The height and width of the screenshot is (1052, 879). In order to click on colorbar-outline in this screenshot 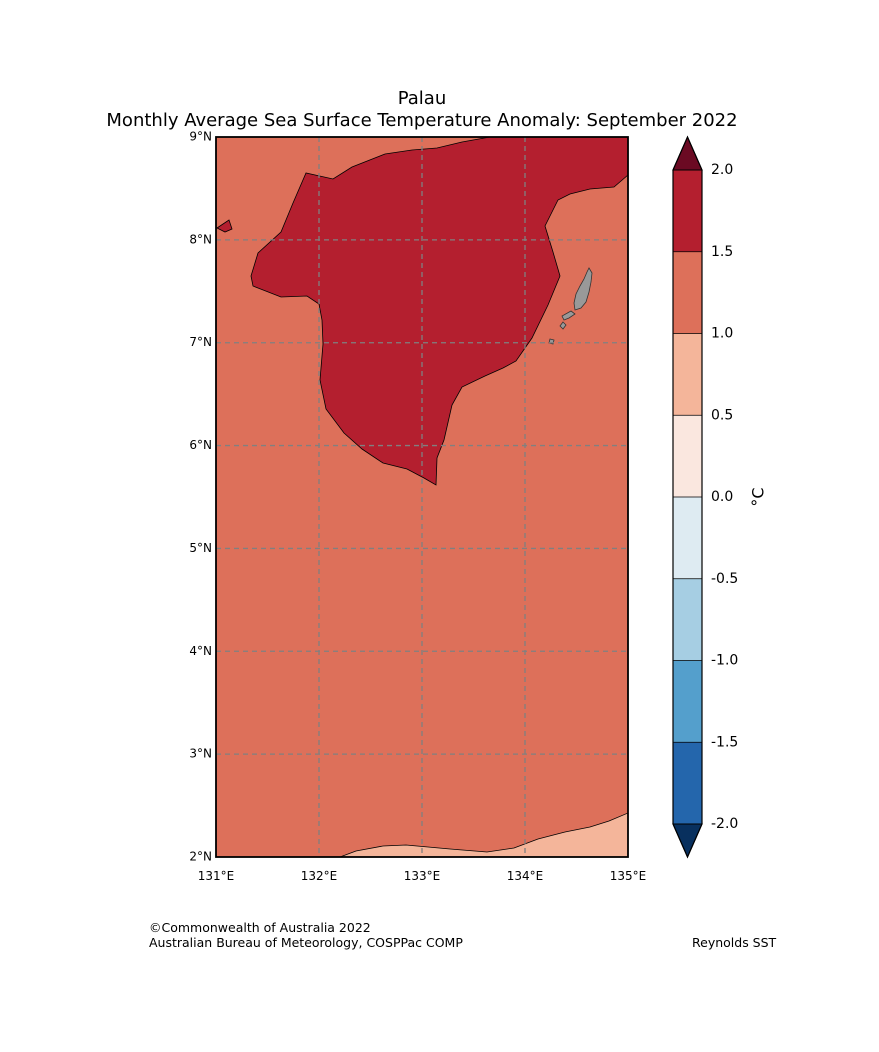, I will do `click(687, 497)`.